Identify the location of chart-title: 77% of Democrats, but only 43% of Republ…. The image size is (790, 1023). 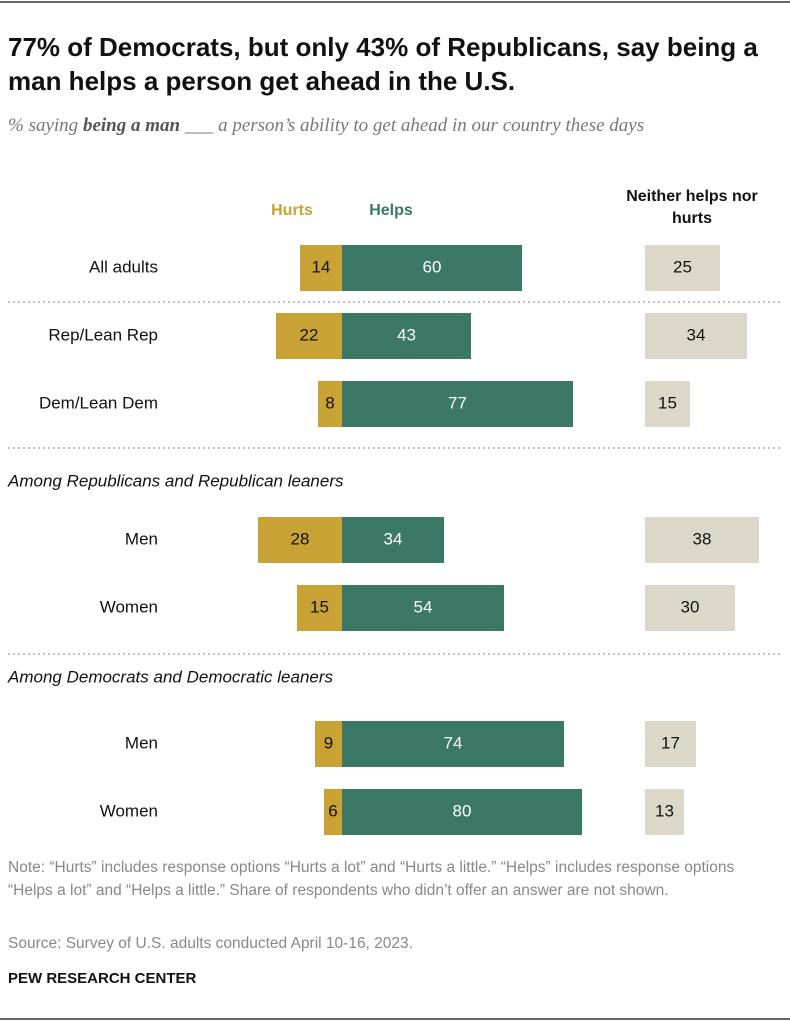
(383, 64).